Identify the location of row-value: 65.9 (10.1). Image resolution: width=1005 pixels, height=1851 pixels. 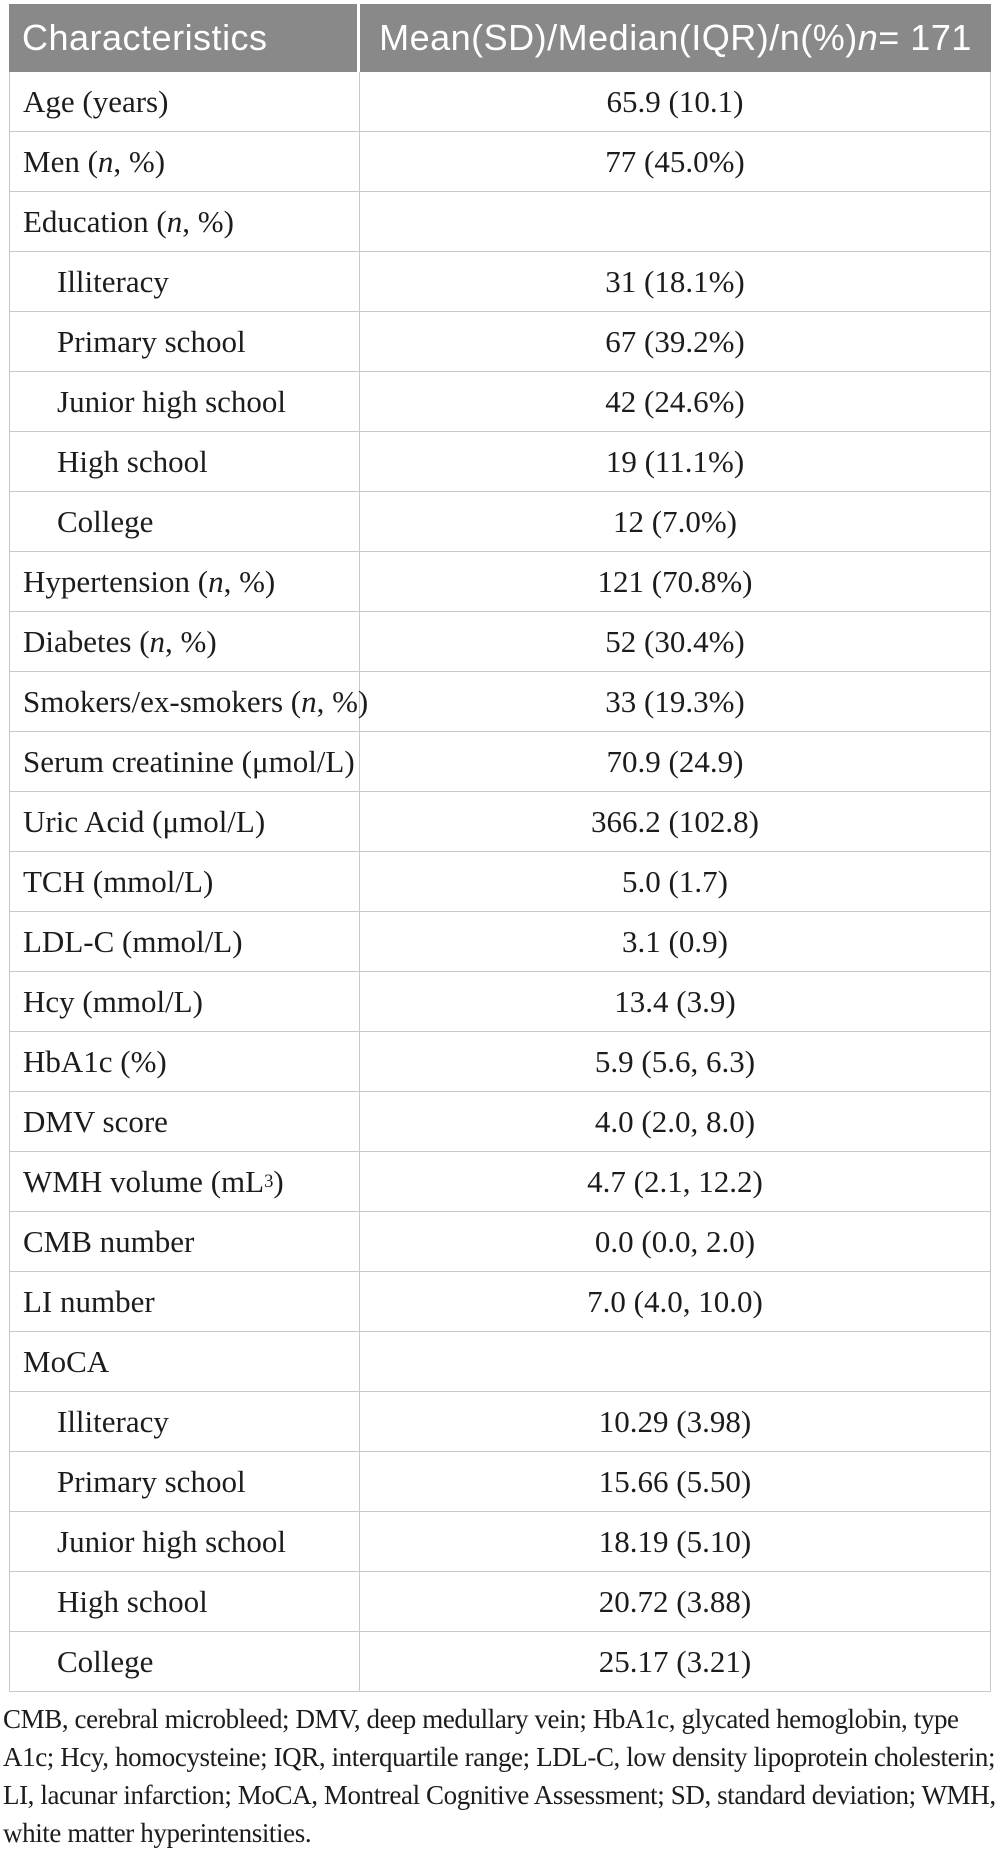
(675, 101).